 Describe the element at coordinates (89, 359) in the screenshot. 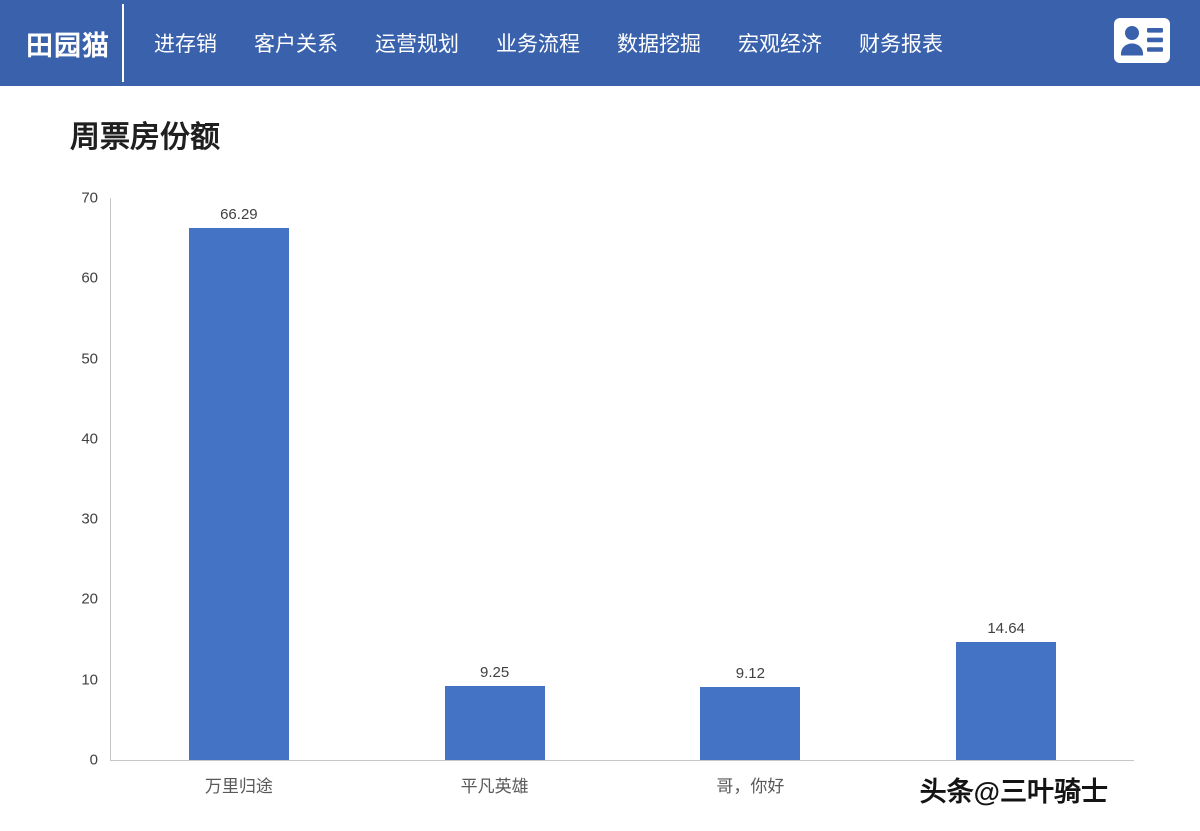

I see `y-axis-tick-label: 50` at that location.